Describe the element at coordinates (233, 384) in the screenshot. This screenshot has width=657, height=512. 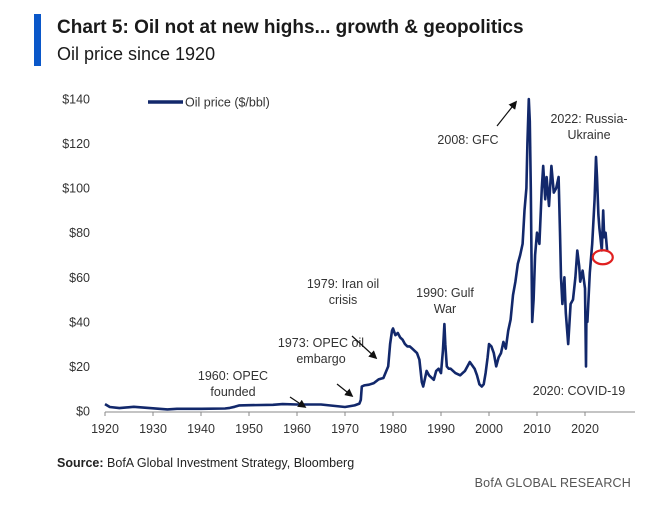
I see `annotation-label: 1960: OPEC founded` at that location.